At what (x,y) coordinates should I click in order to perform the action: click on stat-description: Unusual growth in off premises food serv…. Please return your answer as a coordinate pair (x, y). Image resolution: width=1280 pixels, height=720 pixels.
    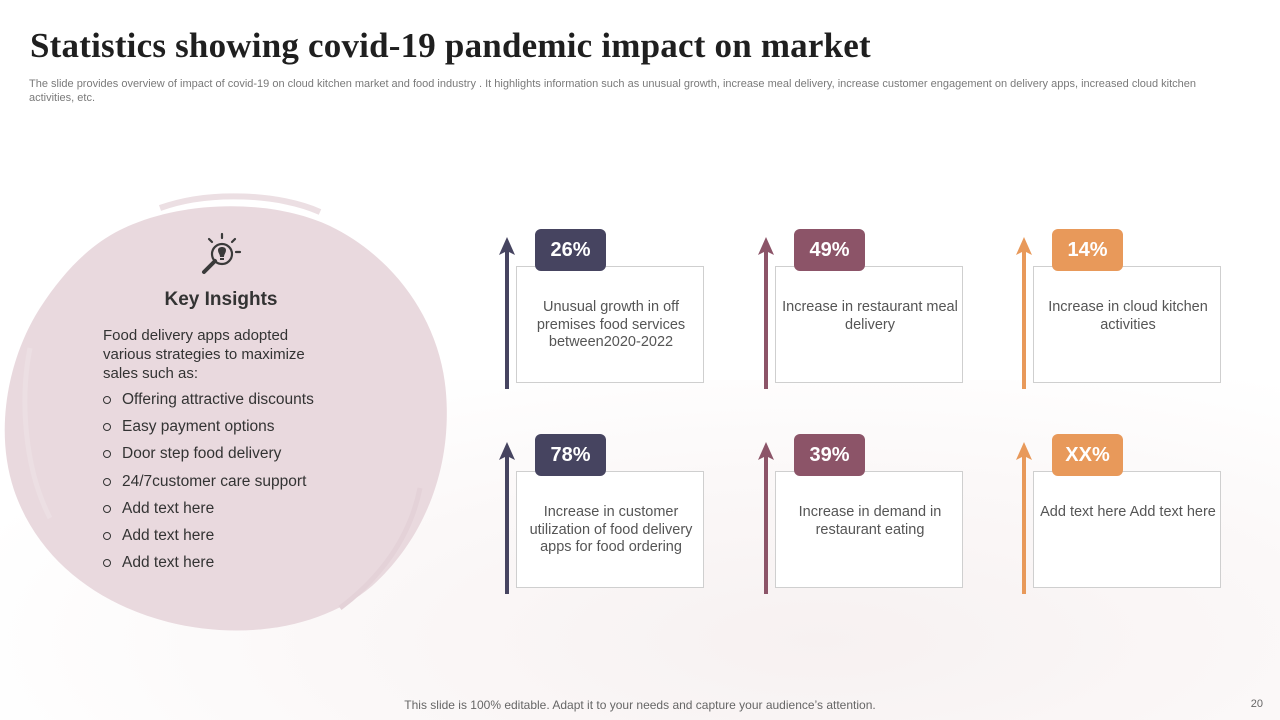
    Looking at the image, I should click on (611, 324).